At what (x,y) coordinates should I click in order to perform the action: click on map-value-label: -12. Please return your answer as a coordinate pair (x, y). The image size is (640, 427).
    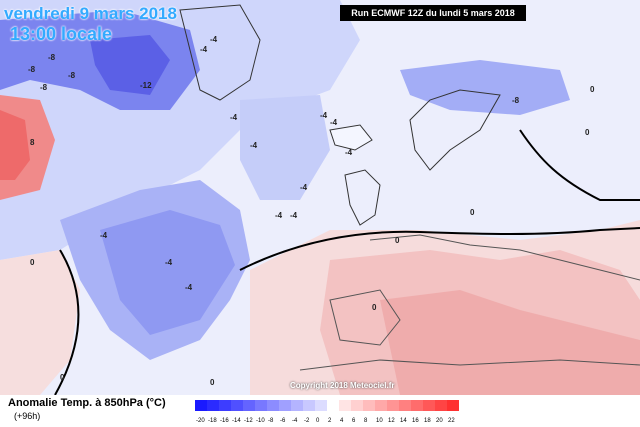
    Looking at the image, I should click on (146, 85).